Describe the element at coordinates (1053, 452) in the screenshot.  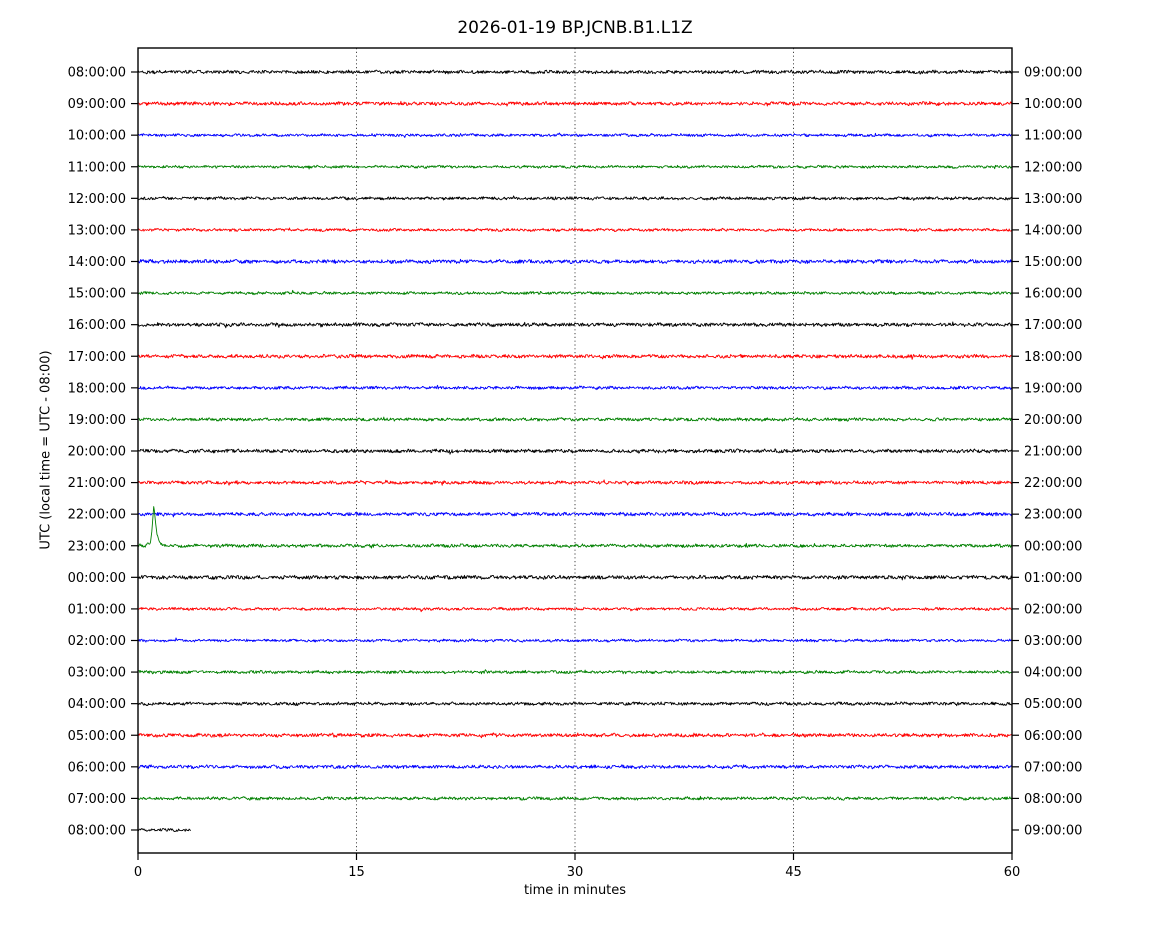
I see `right-tick-label: 21:00:00` at that location.